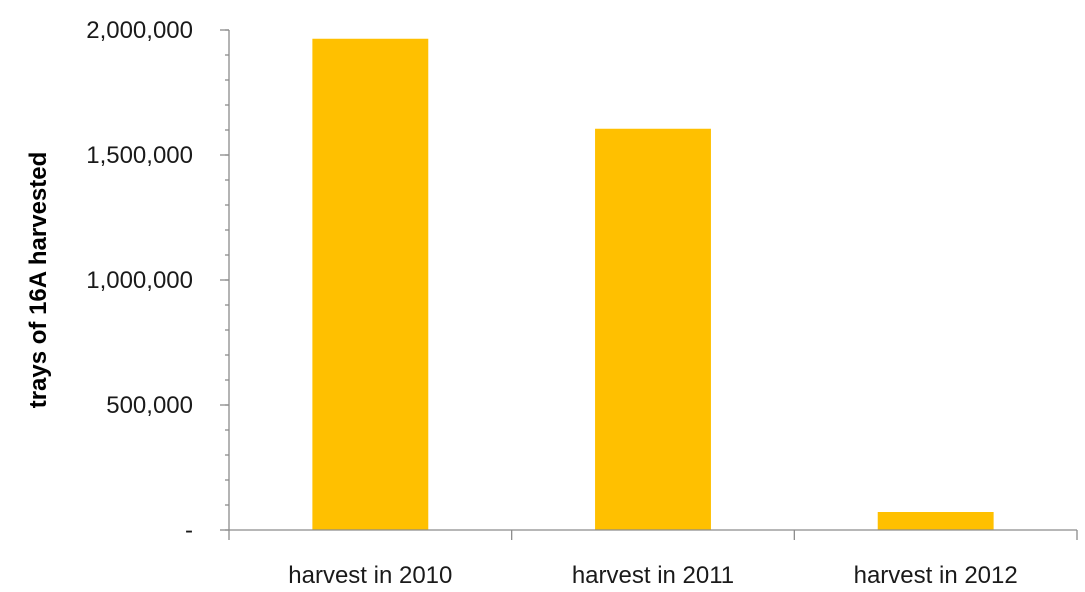 The width and height of the screenshot is (1085, 592). I want to click on x-tick-label: harvest in 2010, so click(370, 575).